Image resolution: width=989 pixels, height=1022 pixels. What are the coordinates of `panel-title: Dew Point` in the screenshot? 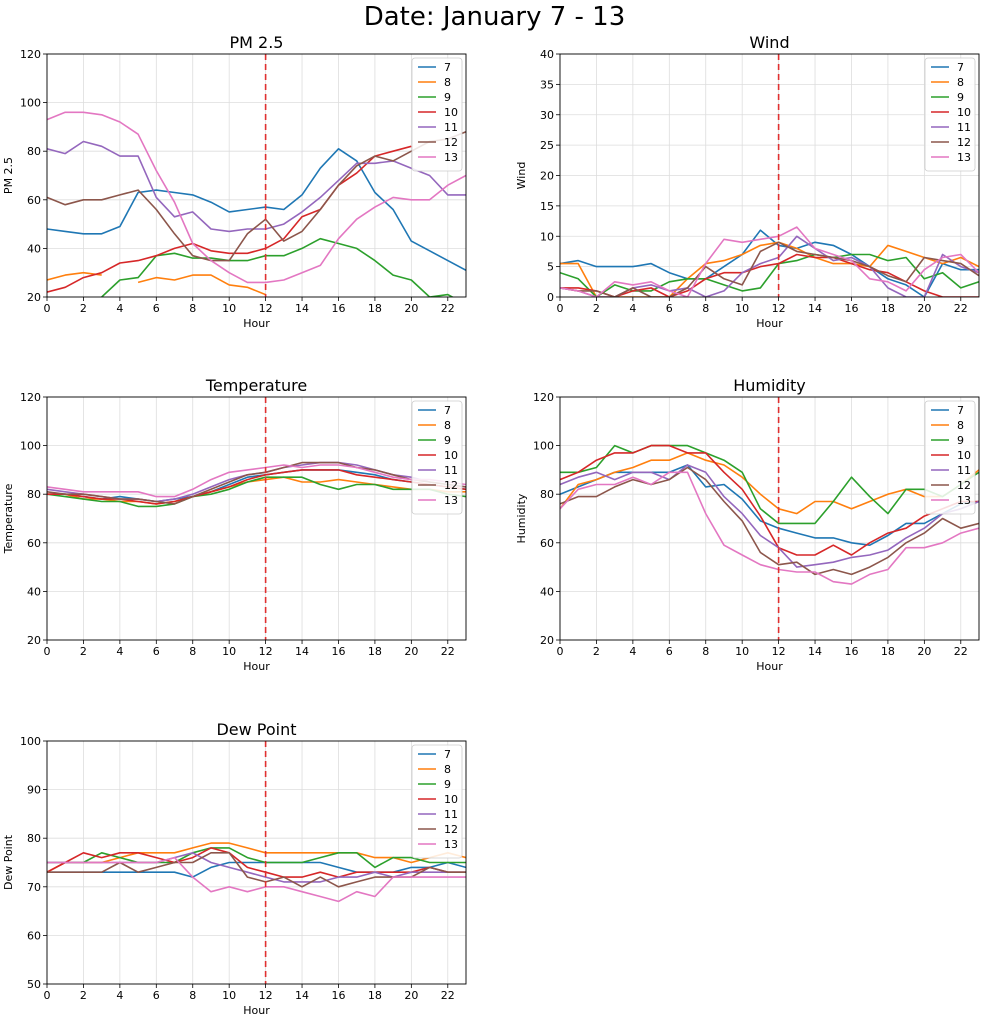 It's located at (256, 729).